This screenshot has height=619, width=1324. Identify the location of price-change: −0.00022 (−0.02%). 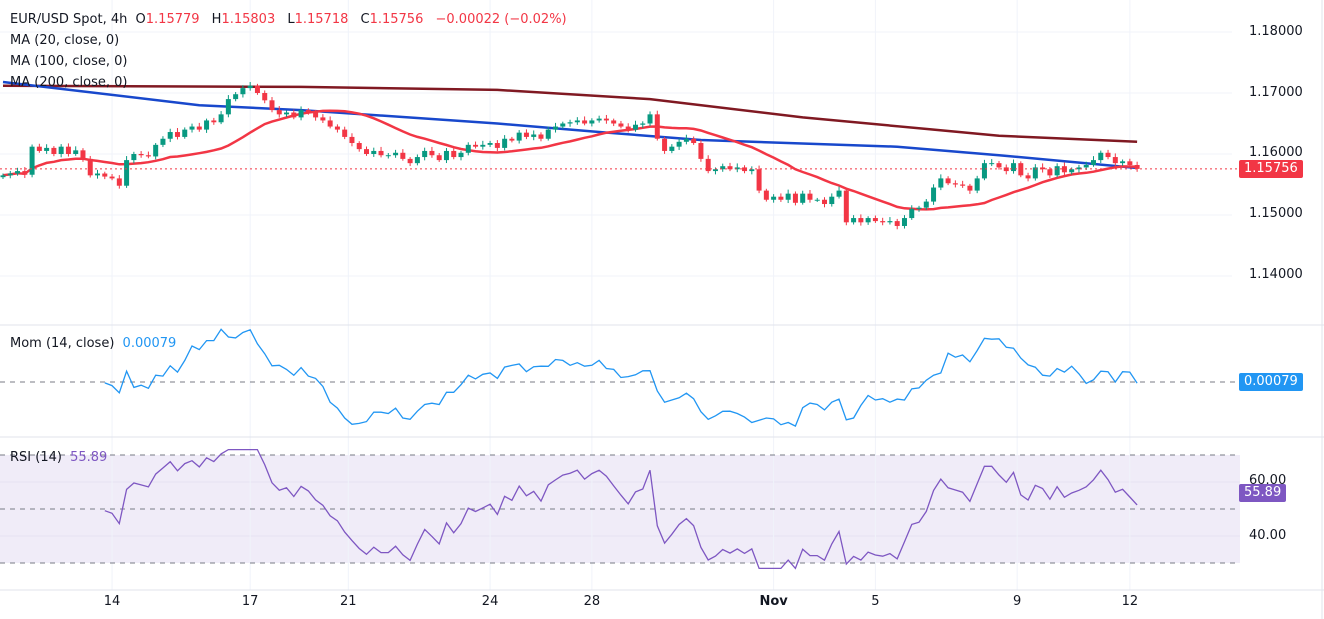
(501, 19).